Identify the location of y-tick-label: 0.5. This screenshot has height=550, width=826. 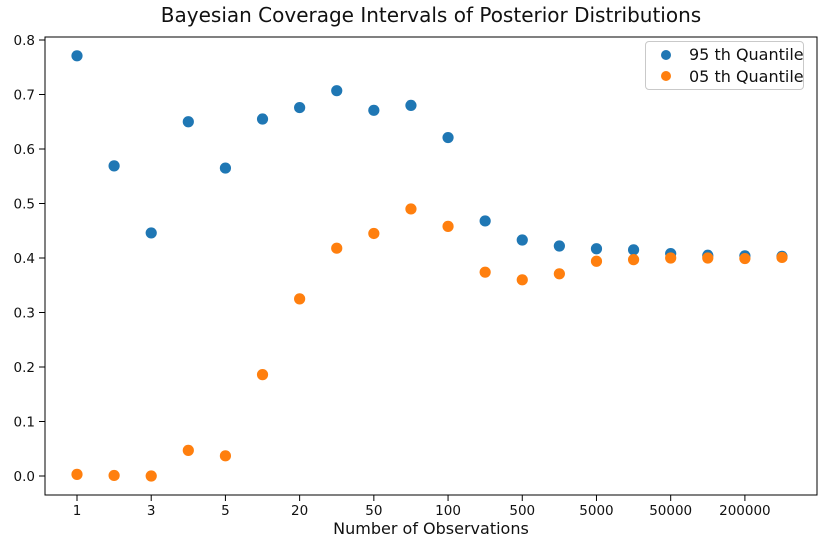
(24, 205).